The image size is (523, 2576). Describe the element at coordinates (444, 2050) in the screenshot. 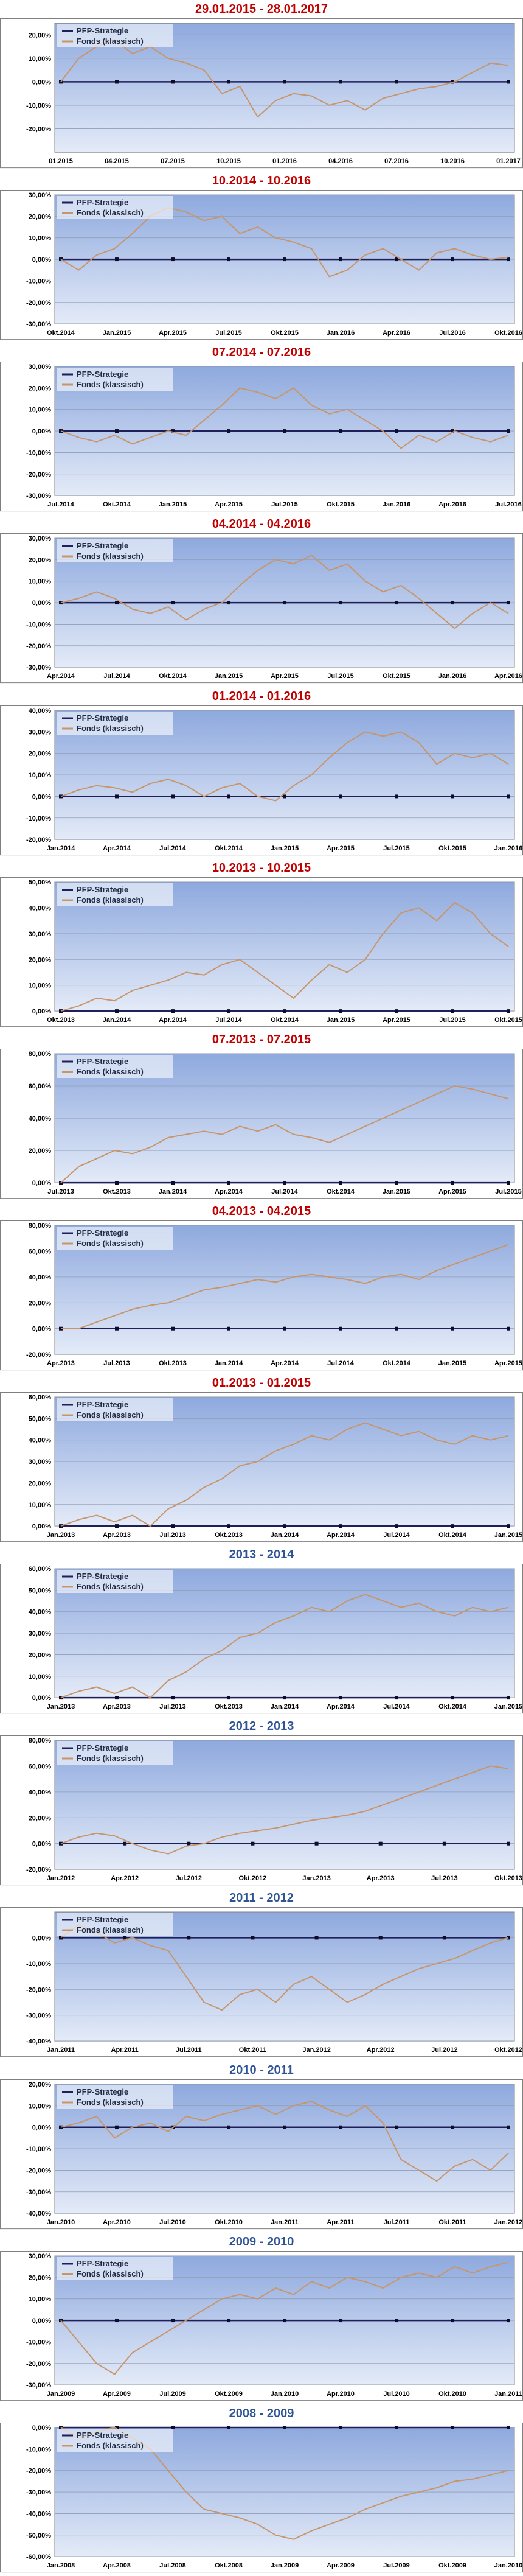

I see `x-tick-label: Jul.2012` at that location.